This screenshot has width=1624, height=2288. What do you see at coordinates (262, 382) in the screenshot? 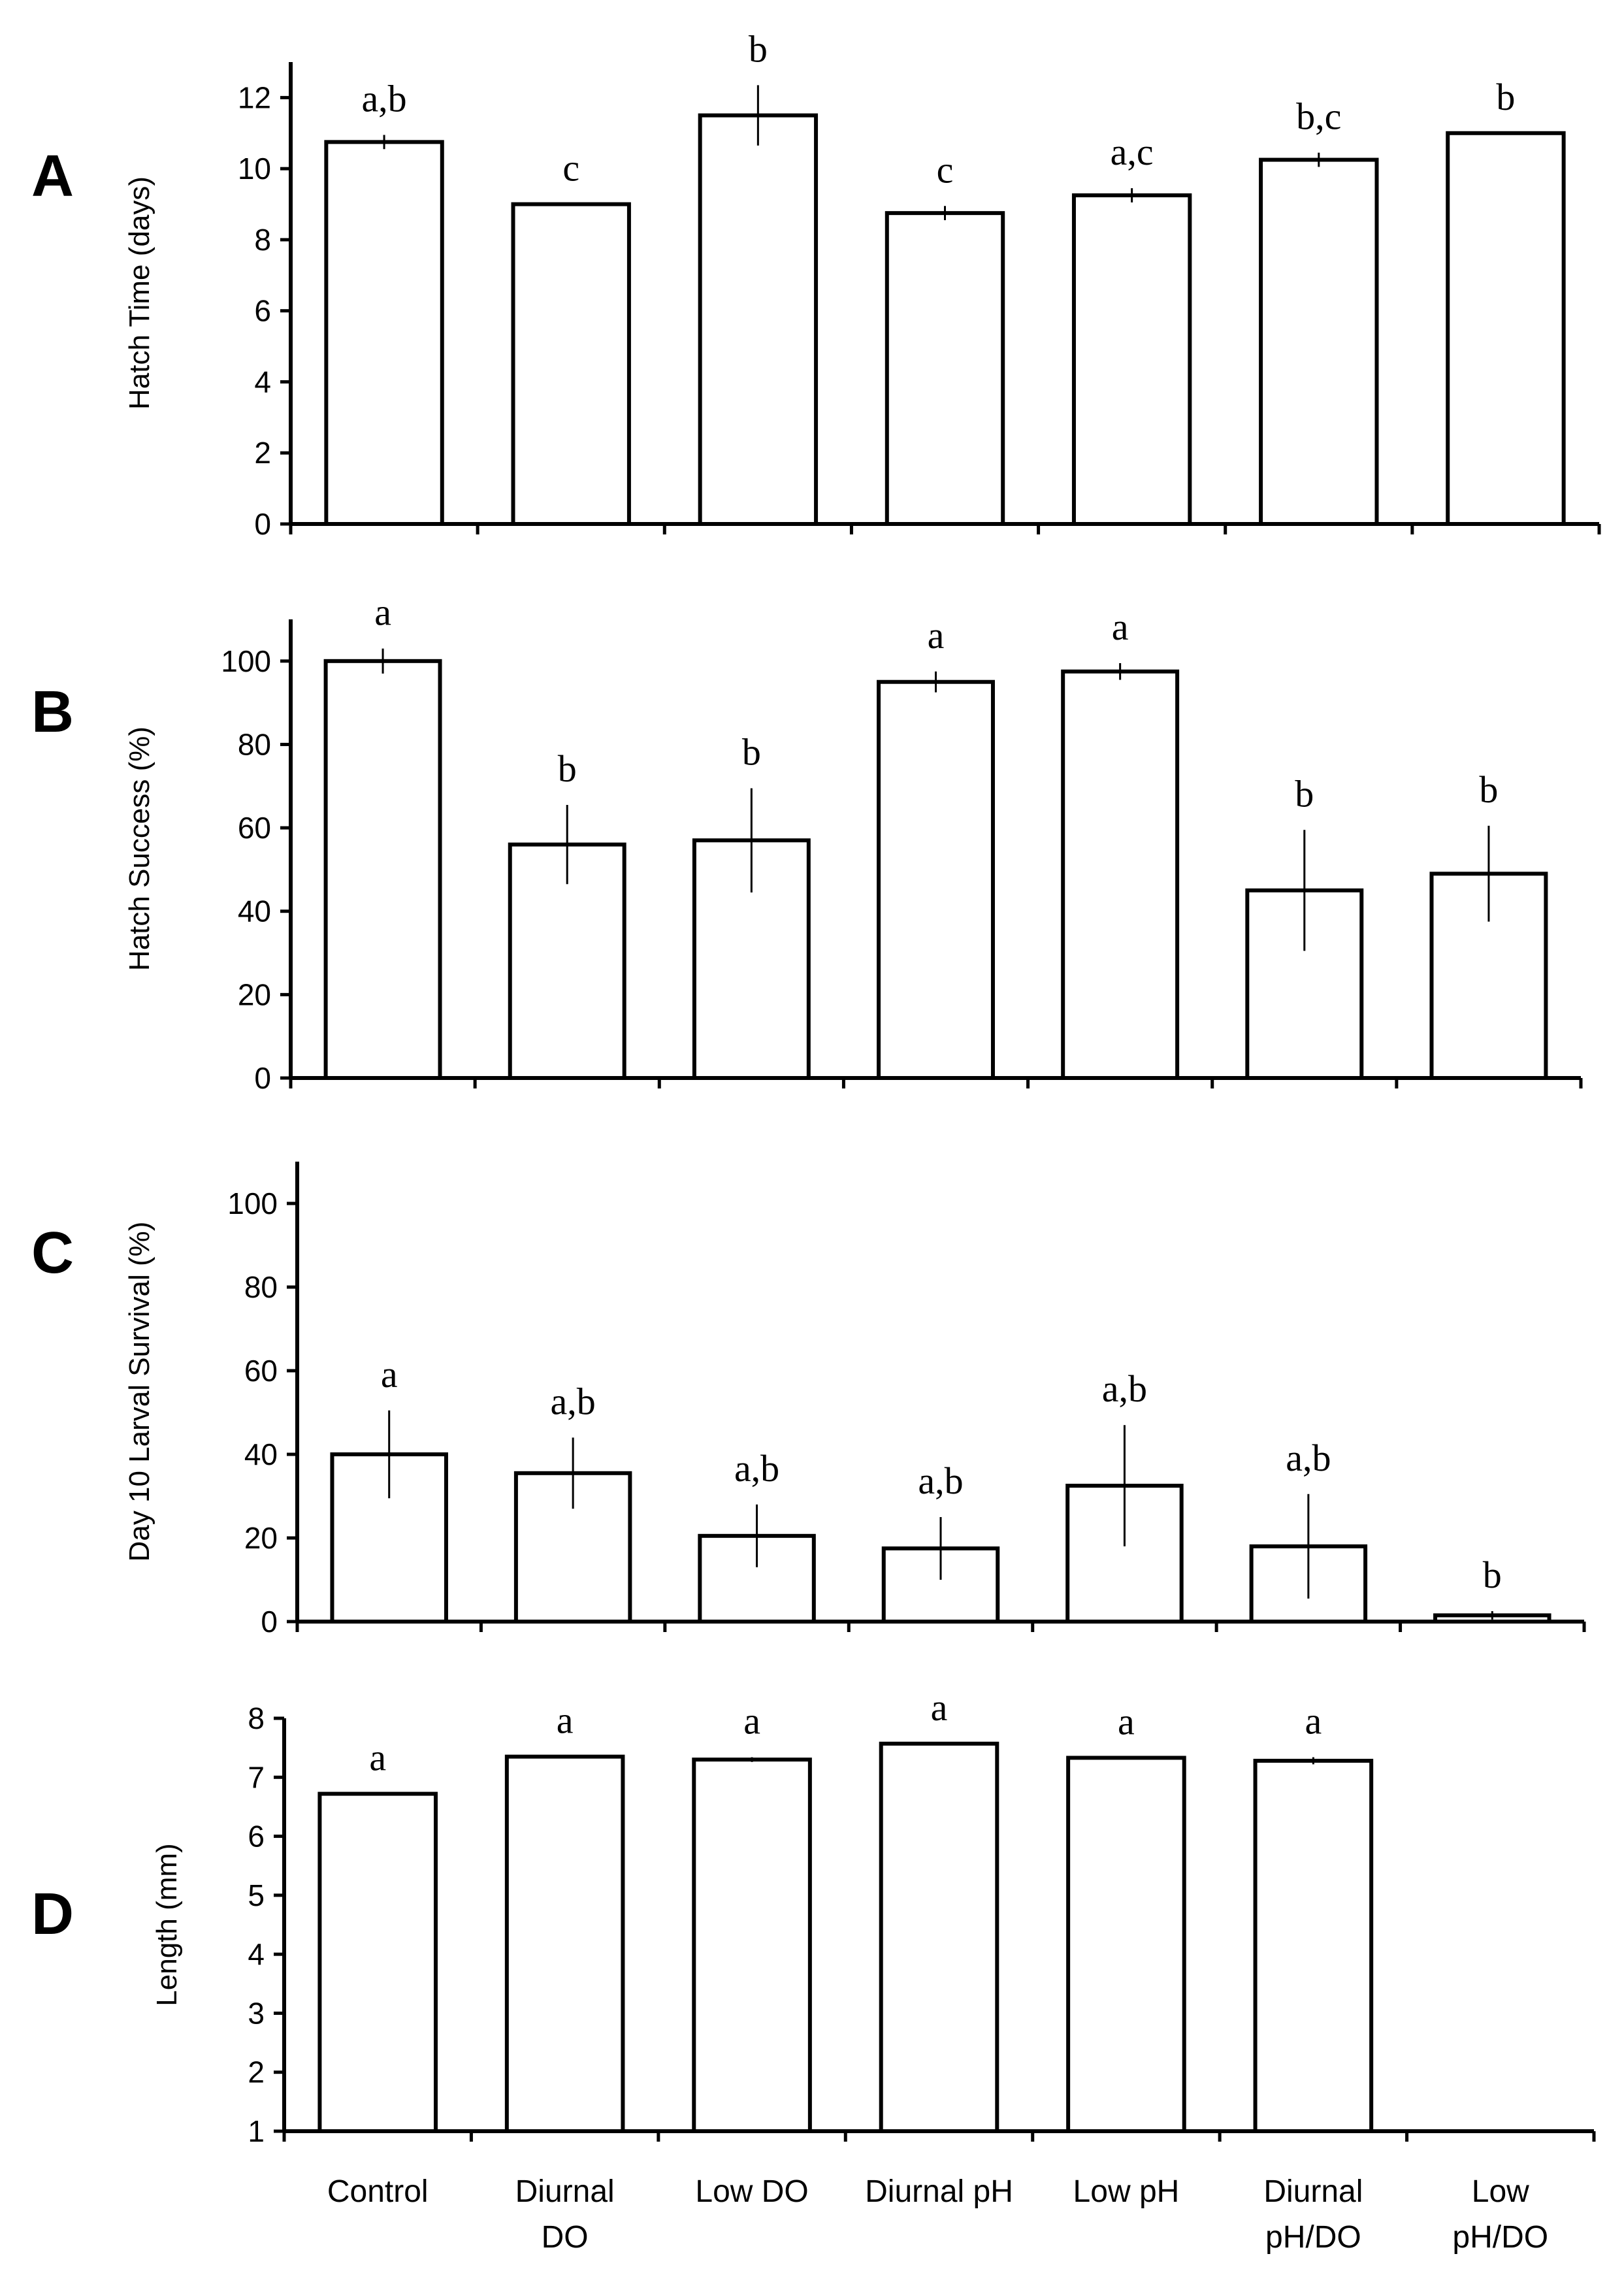
I see `y-tick-label-a: 4` at bounding box center [262, 382].